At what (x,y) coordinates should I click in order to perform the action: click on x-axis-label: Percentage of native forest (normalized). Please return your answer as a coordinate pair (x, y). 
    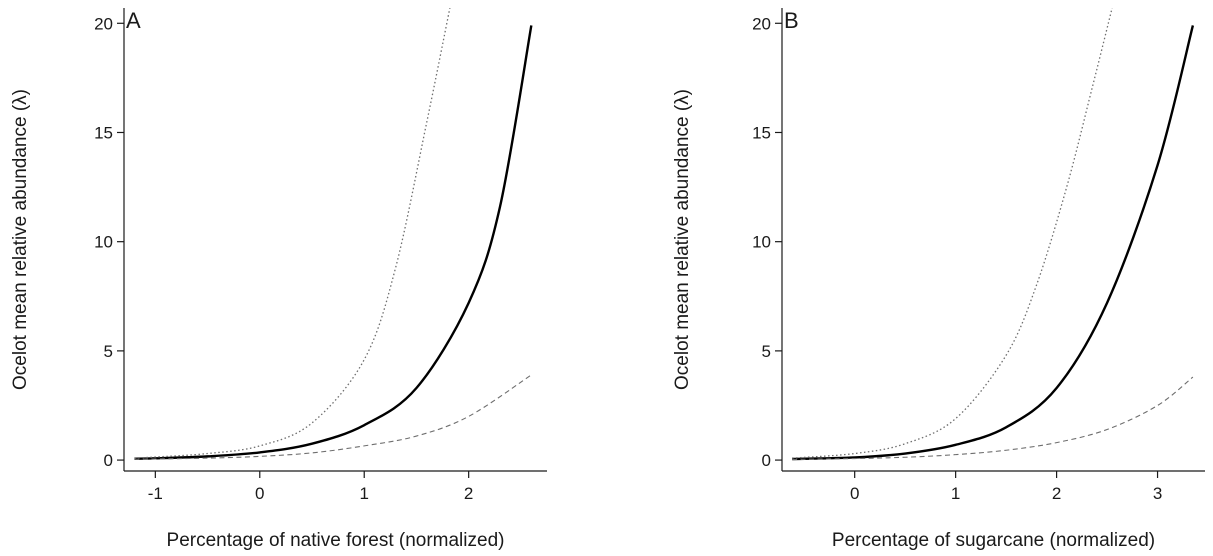
    Looking at the image, I should click on (336, 540).